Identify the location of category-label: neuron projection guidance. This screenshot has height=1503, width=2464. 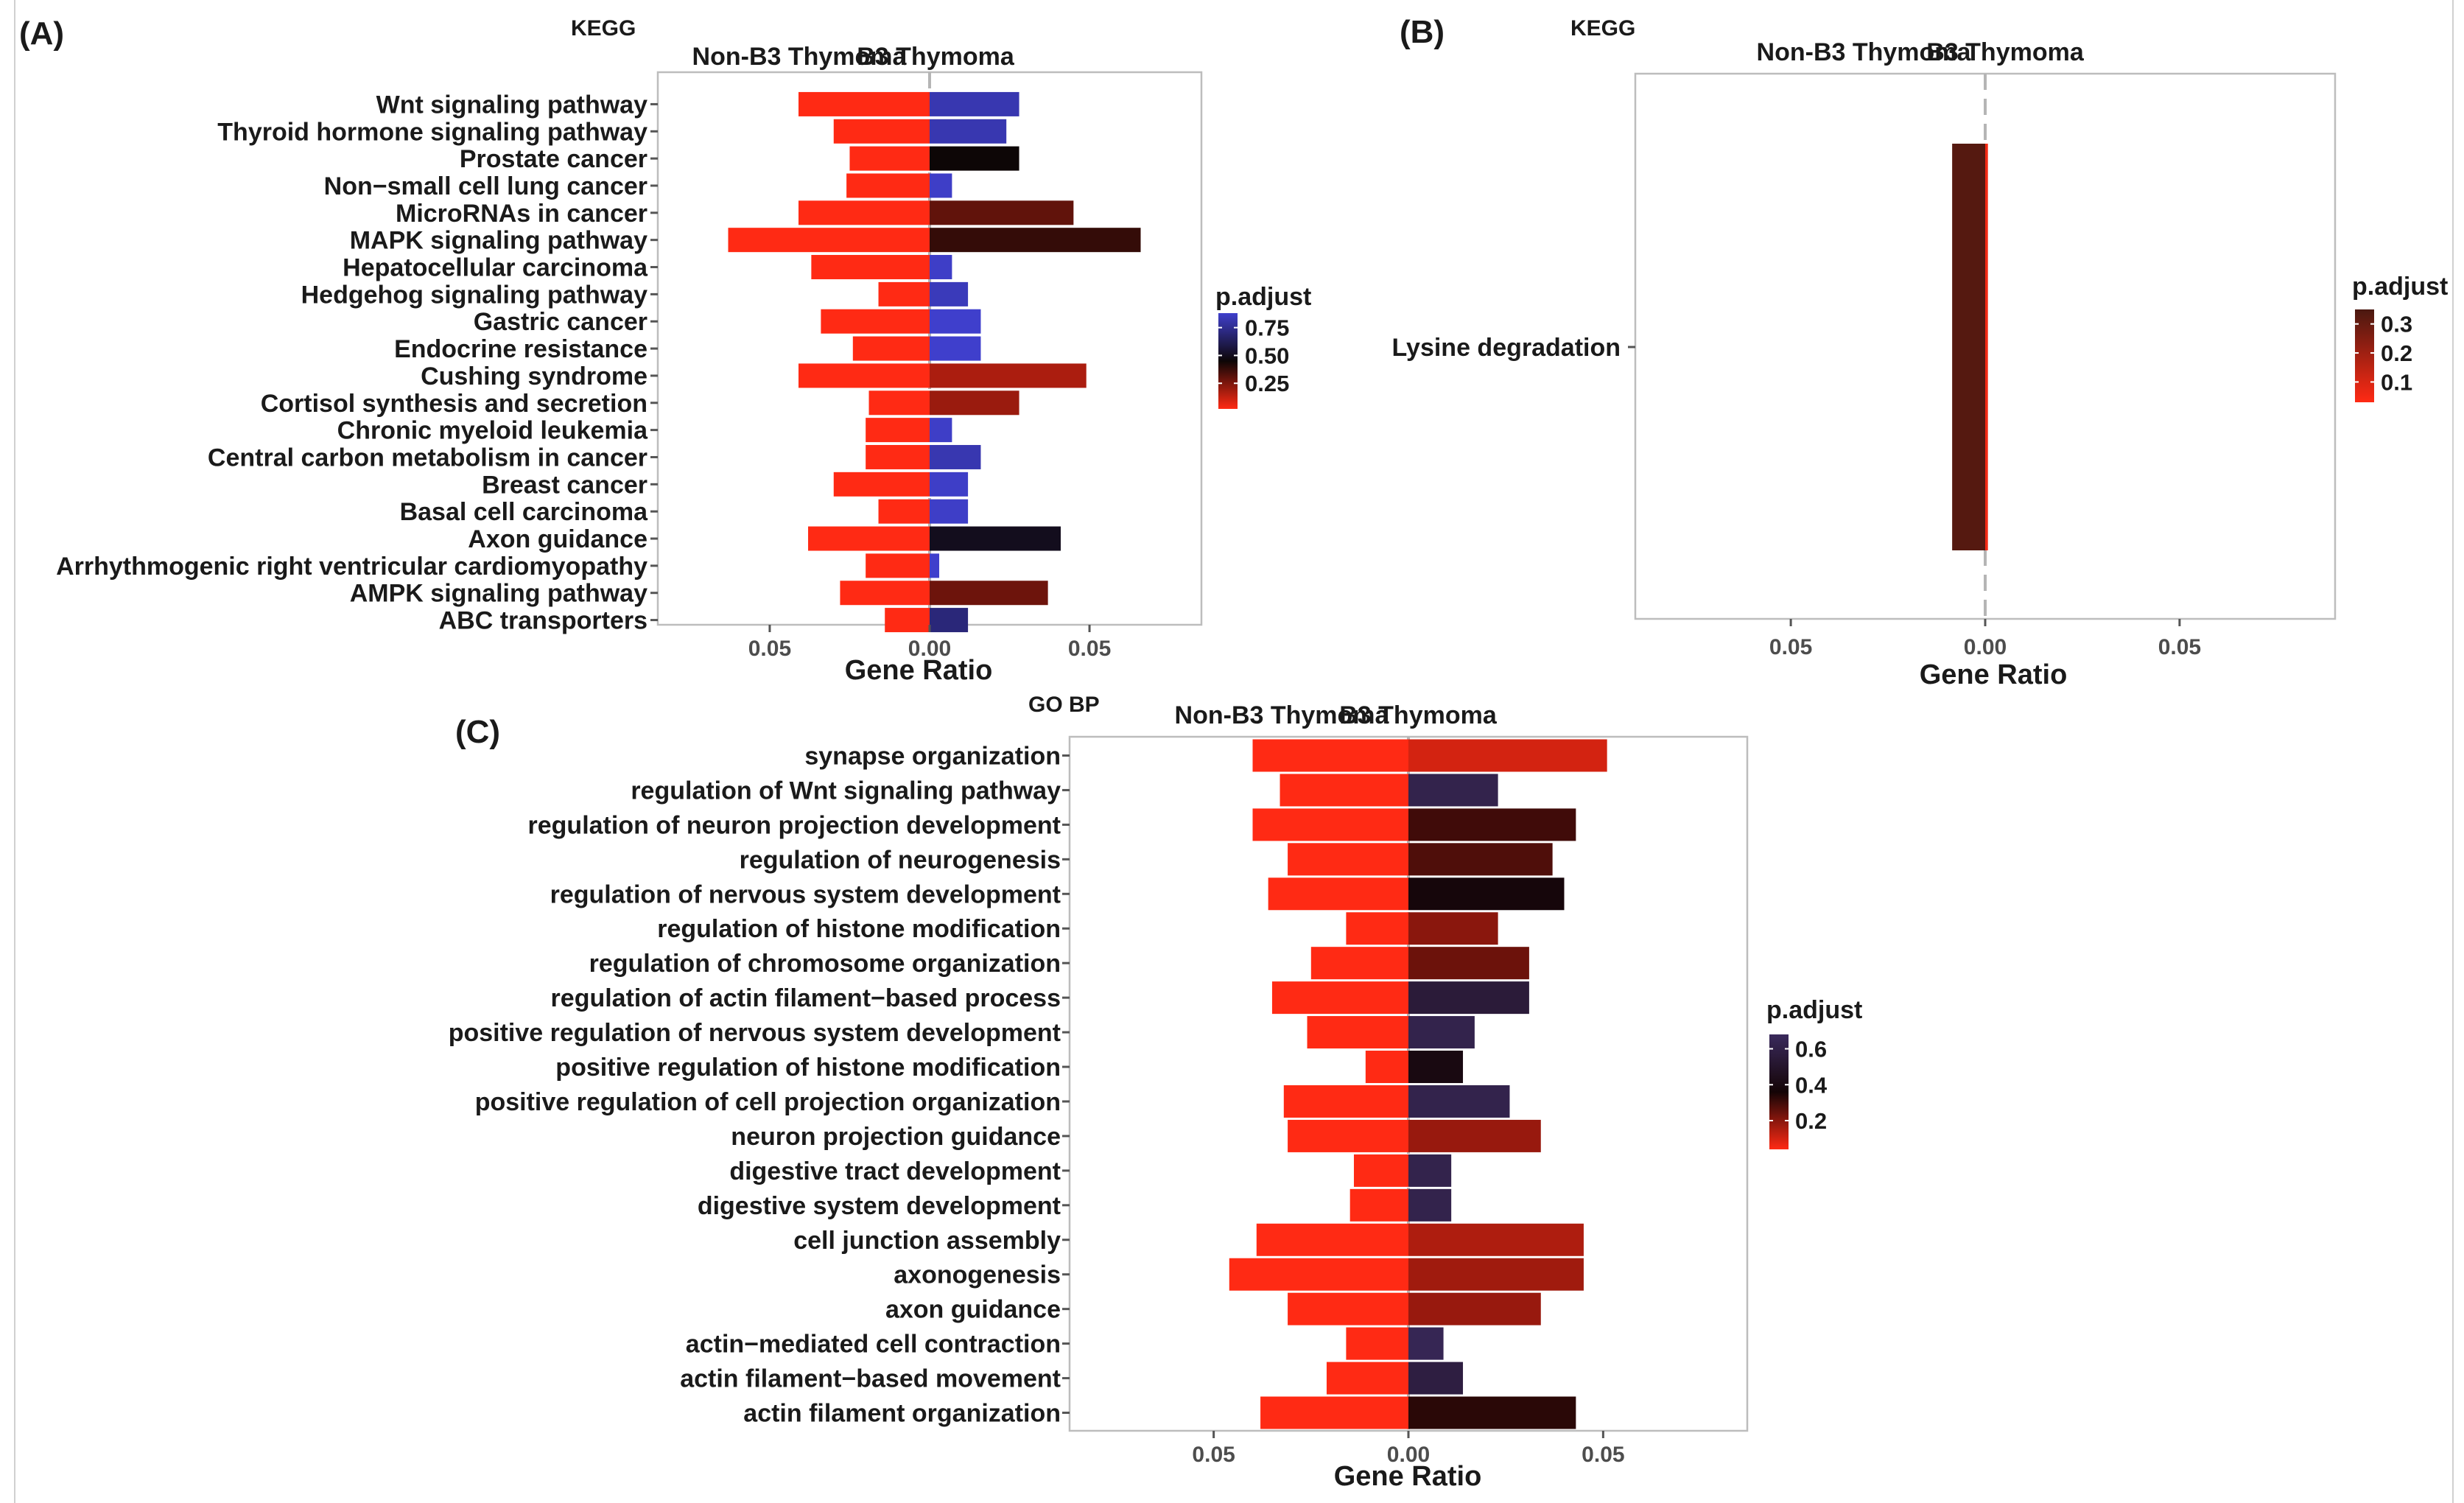
(896, 1137).